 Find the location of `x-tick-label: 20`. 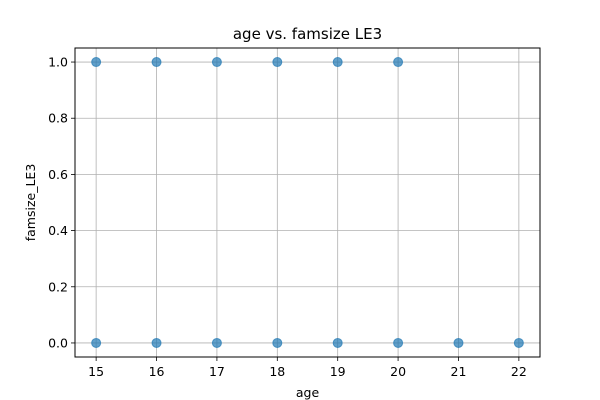

x-tick-label: 20 is located at coordinates (398, 371).